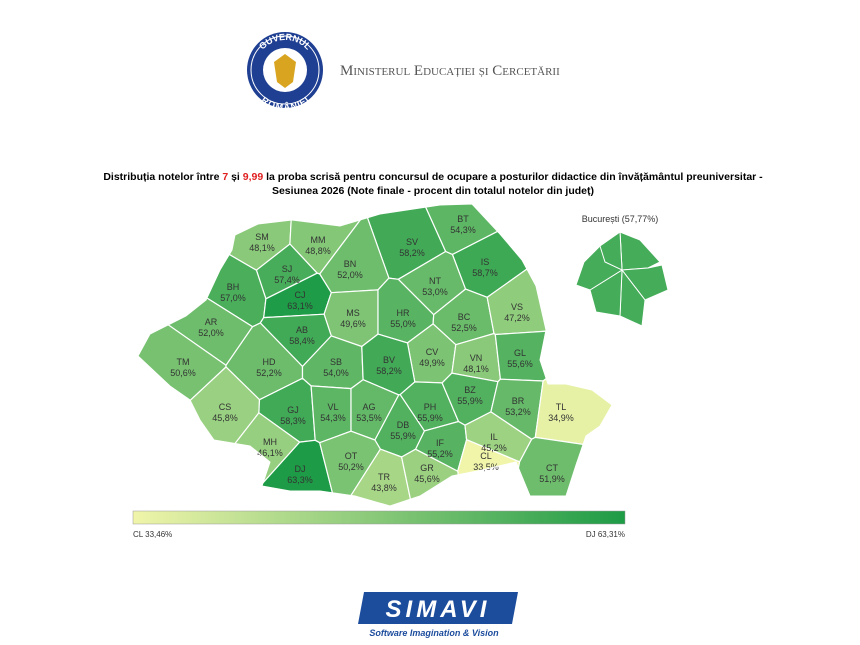 The height and width of the screenshot is (645, 860). I want to click on county-code: GJ, so click(293, 410).